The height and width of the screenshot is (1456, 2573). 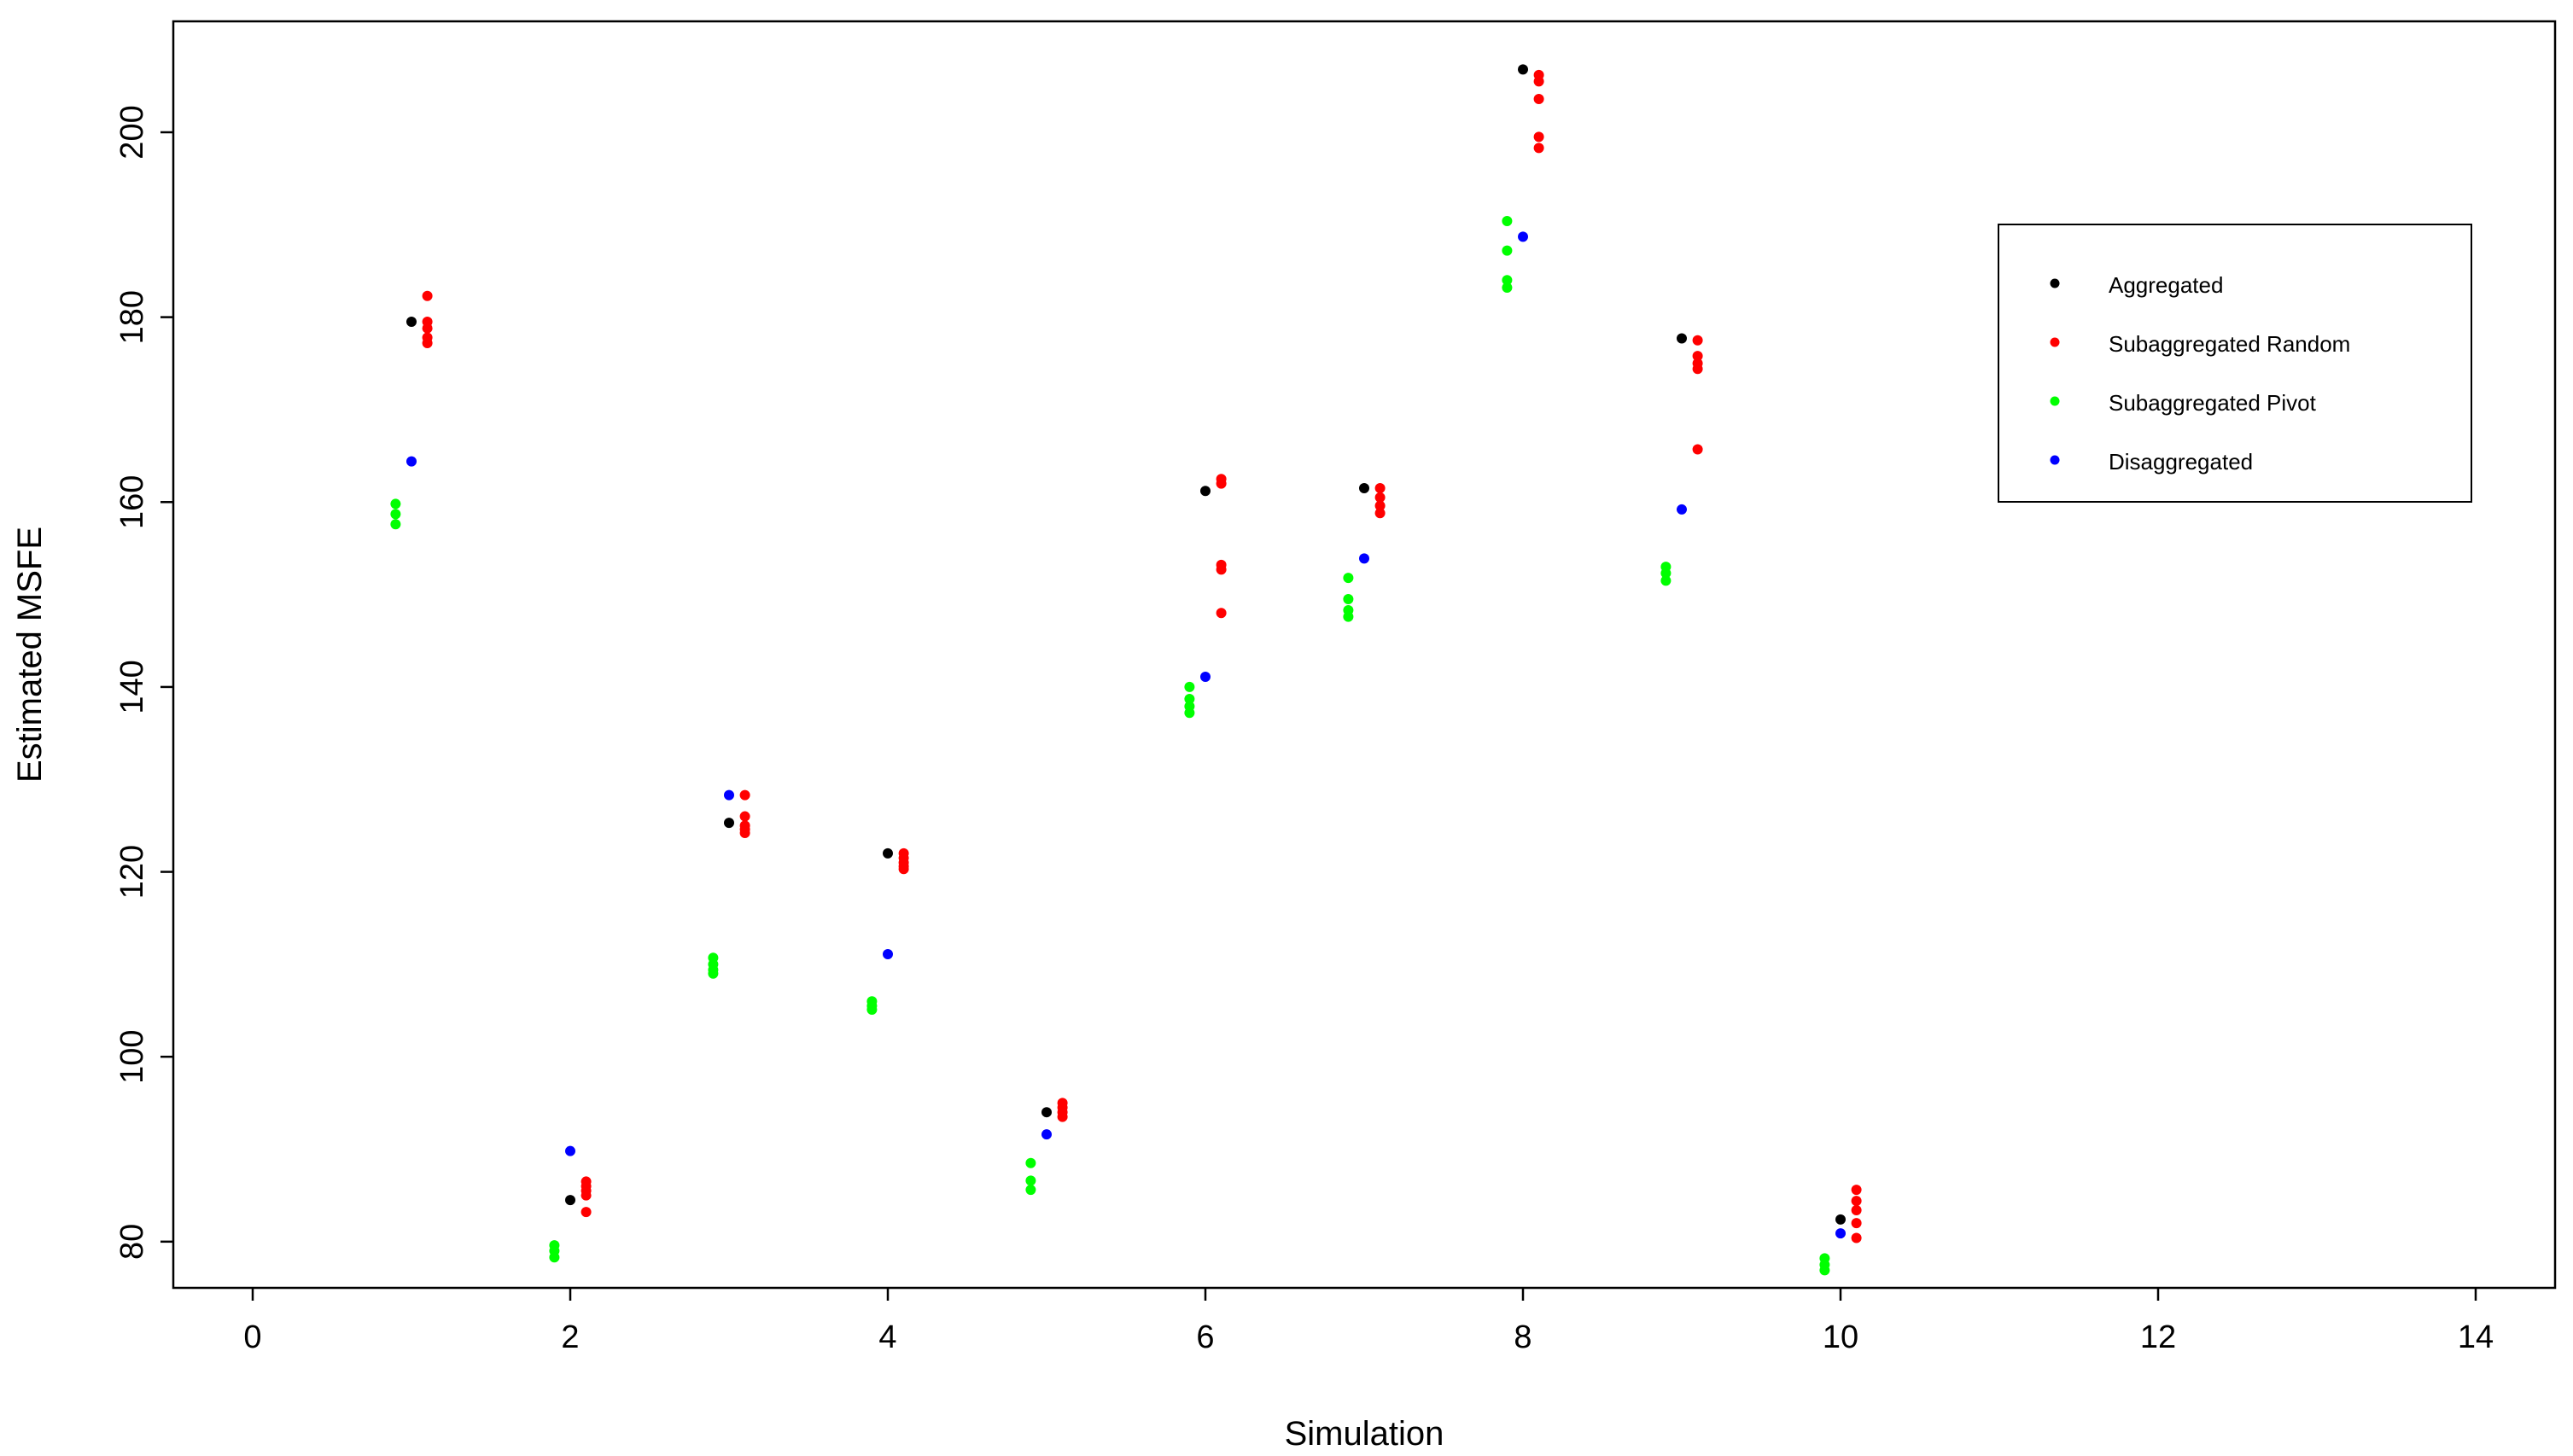 What do you see at coordinates (2166, 285) in the screenshot?
I see `legend-label-aggregated: Aggregated` at bounding box center [2166, 285].